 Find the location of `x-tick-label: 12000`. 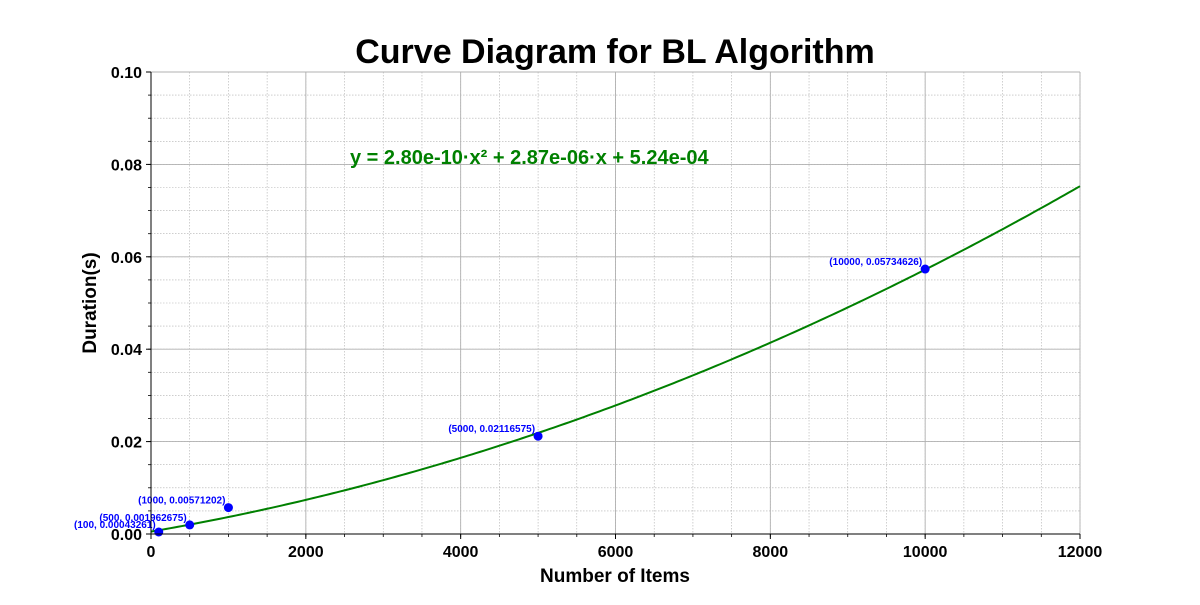

x-tick-label: 12000 is located at coordinates (1080, 552).